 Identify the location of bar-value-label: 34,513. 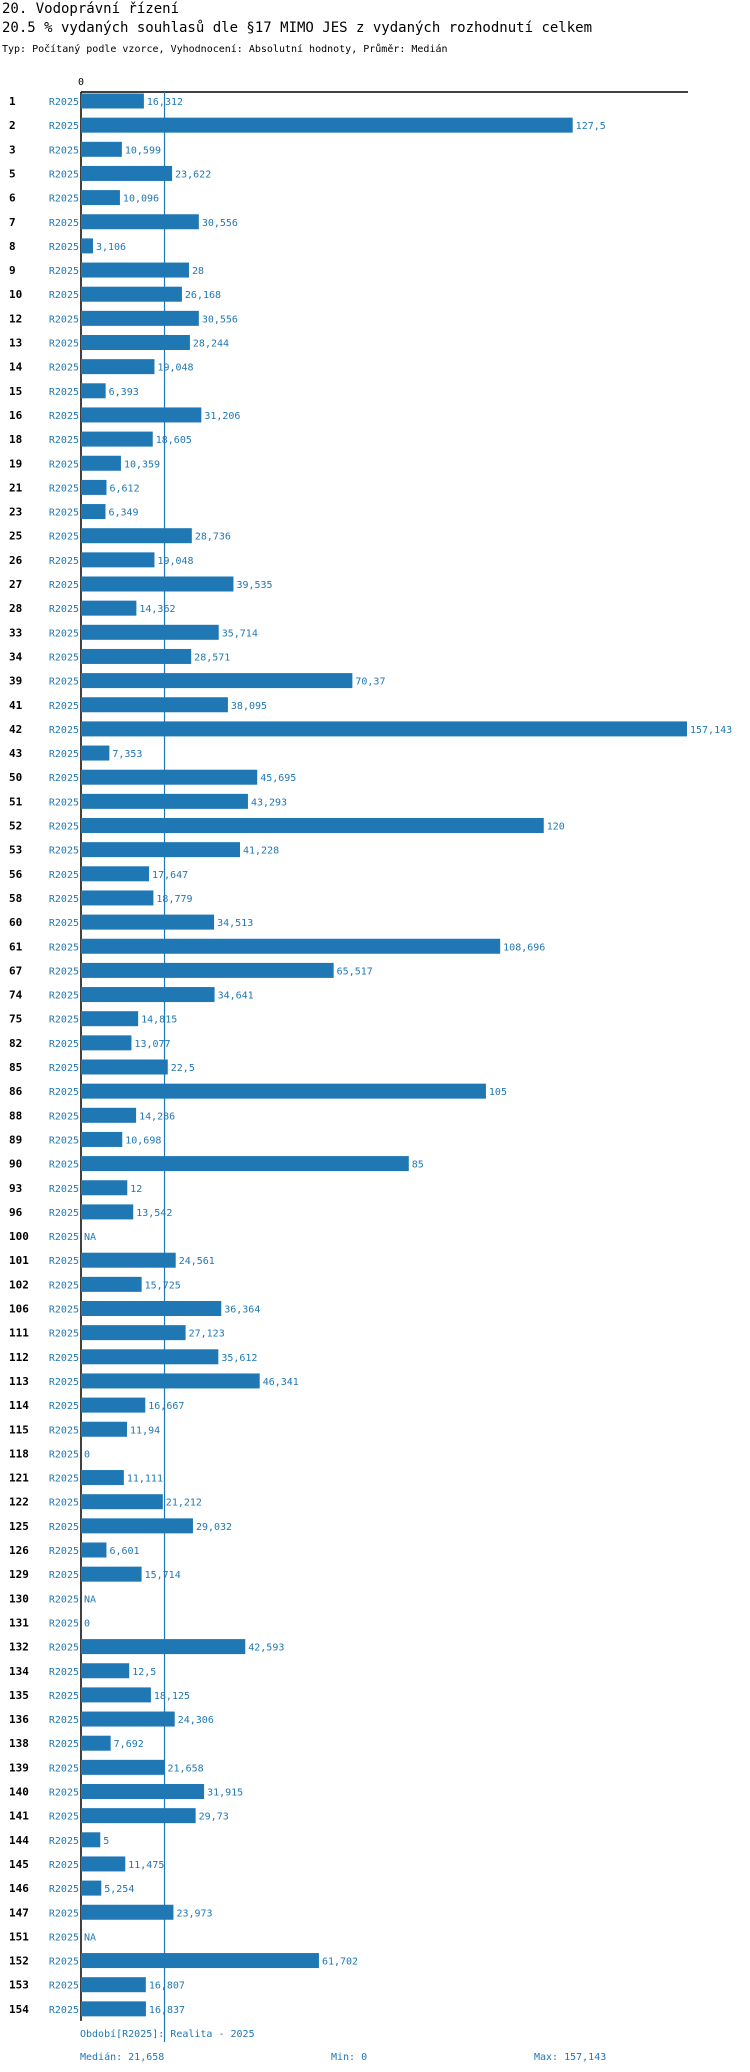
(235, 923).